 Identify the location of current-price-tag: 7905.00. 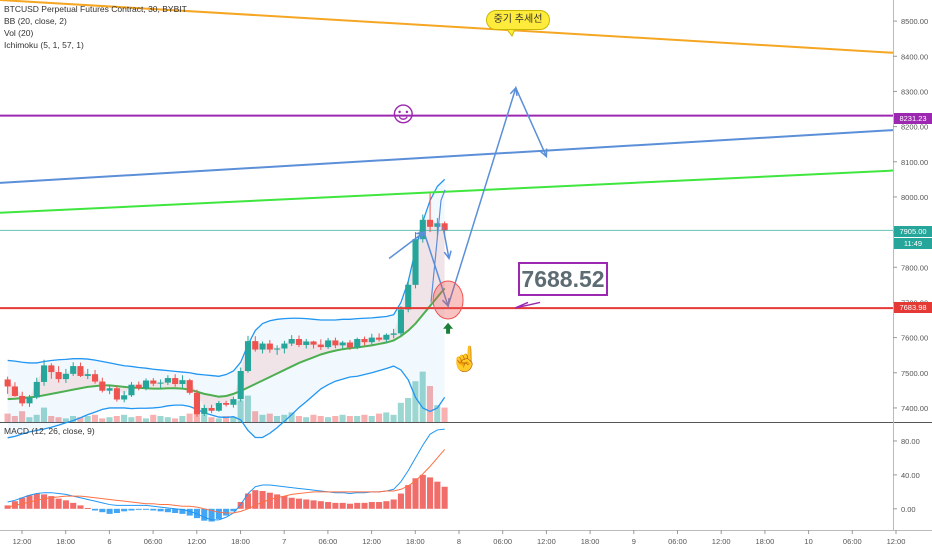
(913, 231).